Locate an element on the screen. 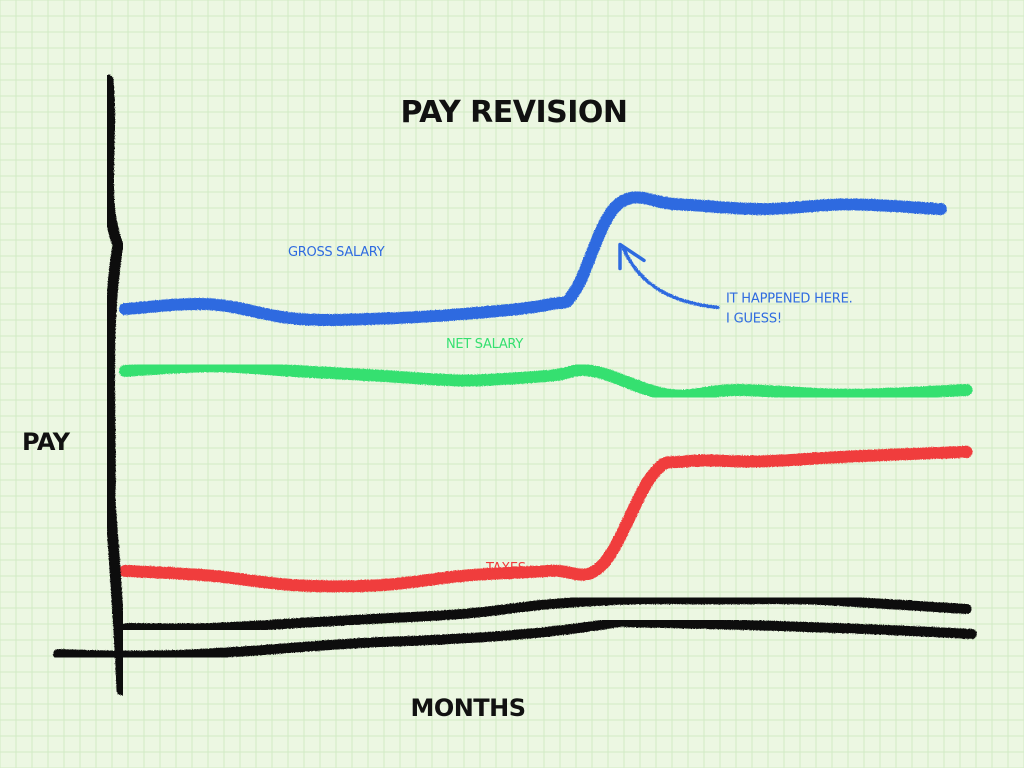  annotation-arrowhead is located at coordinates (632, 256).